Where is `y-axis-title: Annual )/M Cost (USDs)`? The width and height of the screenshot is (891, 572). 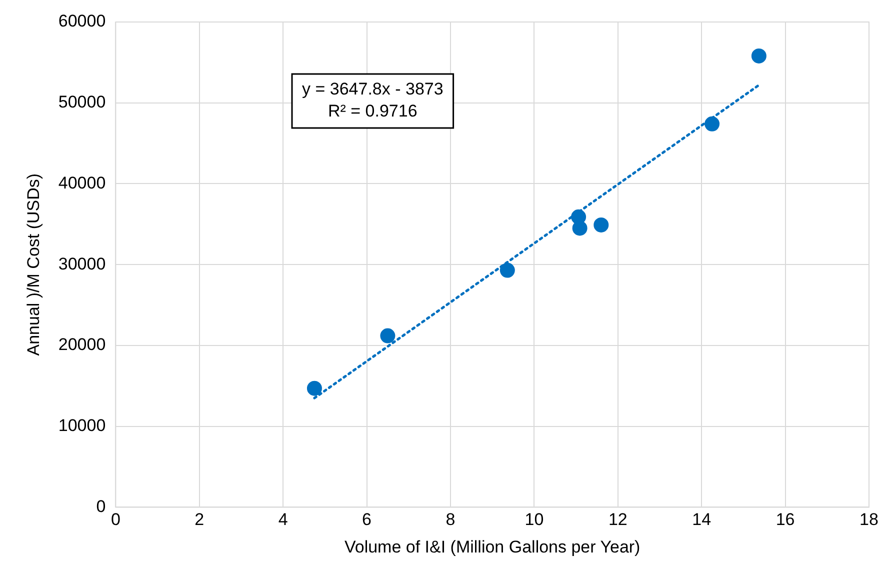 y-axis-title: Annual )/M Cost (USDs) is located at coordinates (33, 264).